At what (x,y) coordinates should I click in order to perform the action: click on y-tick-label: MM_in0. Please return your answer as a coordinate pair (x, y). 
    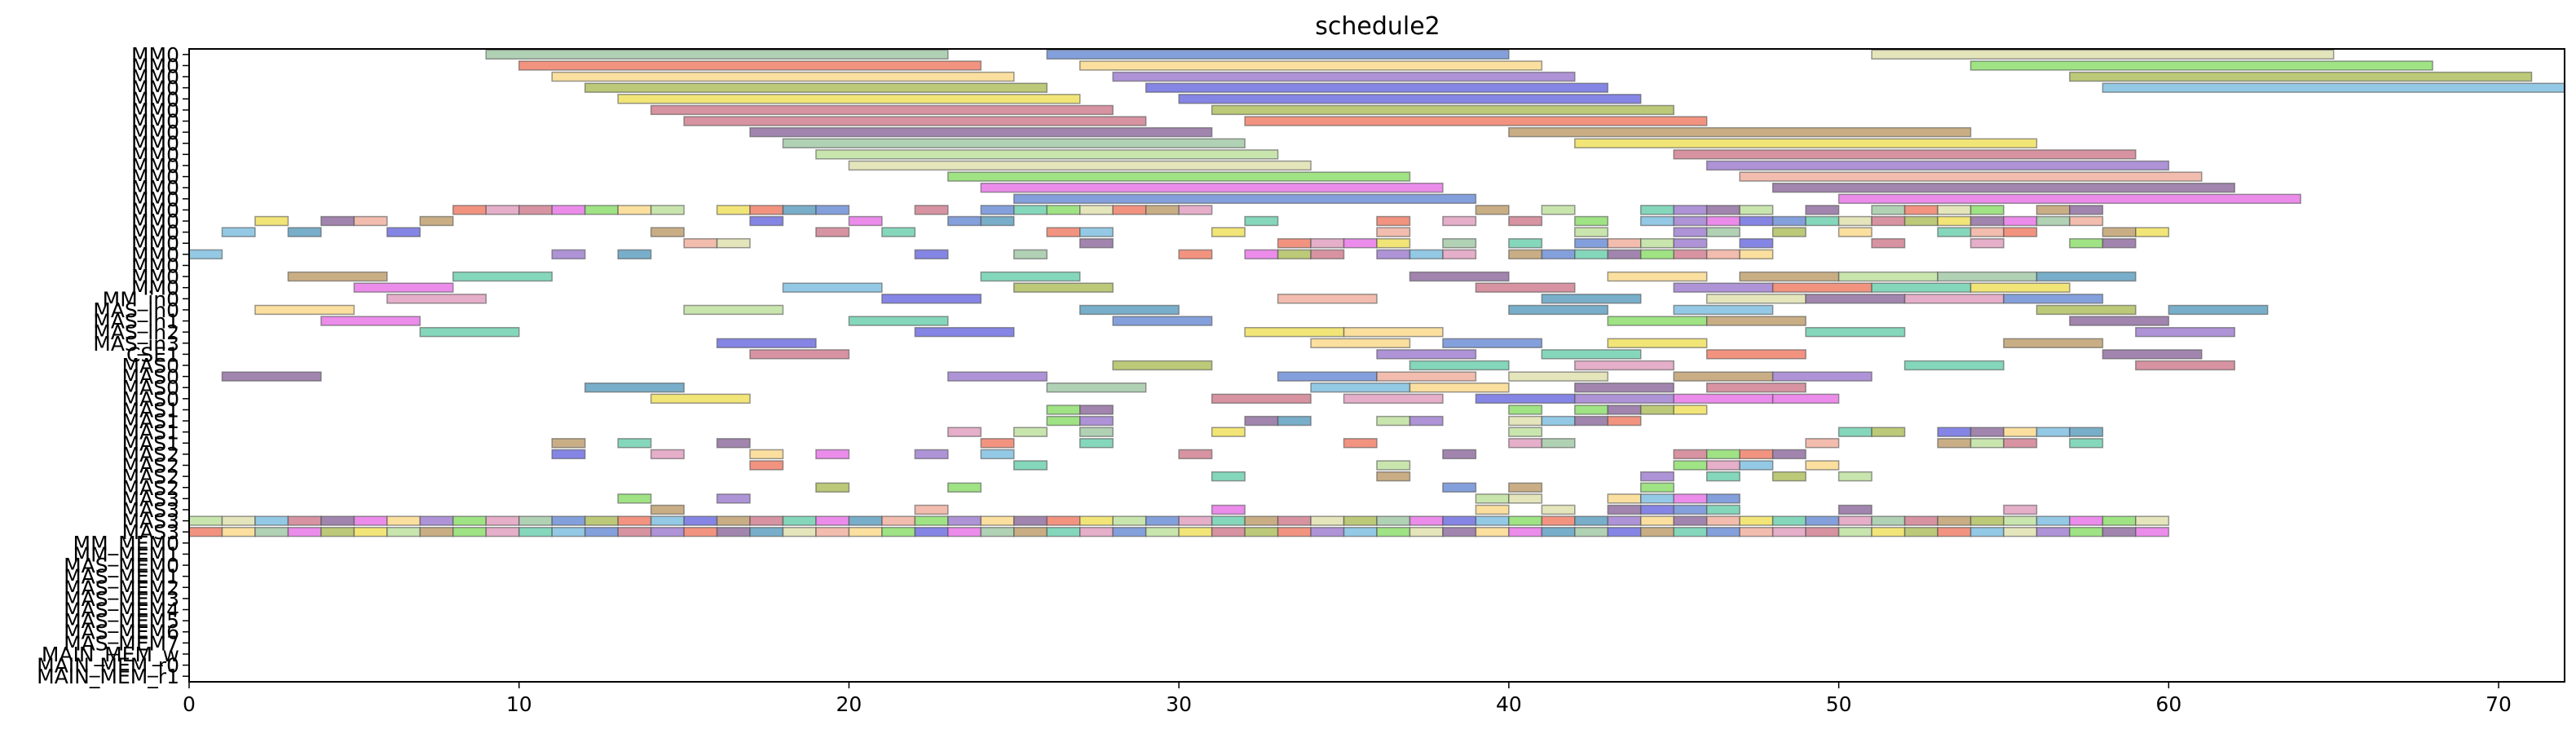
    Looking at the image, I should click on (141, 299).